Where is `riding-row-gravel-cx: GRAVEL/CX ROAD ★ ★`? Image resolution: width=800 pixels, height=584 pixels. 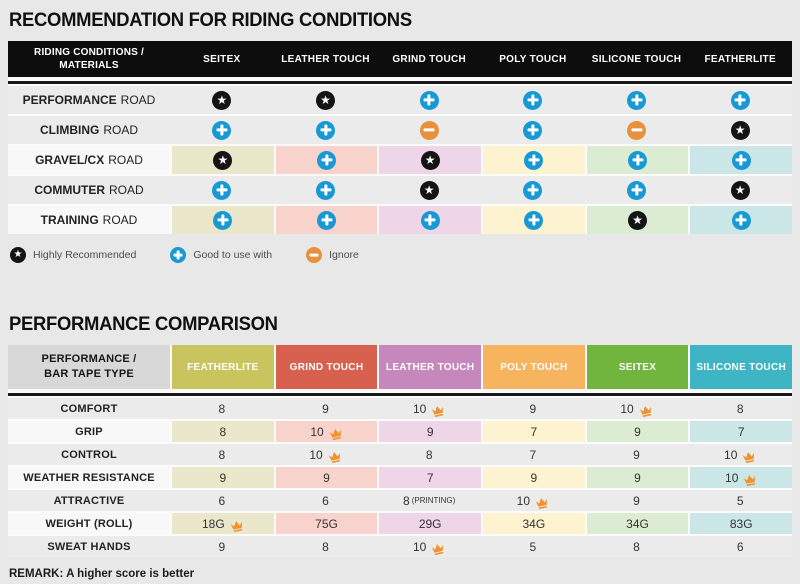
riding-row-gravel-cx: GRAVEL/CX ROAD ★ ★ is located at coordinates (400, 160).